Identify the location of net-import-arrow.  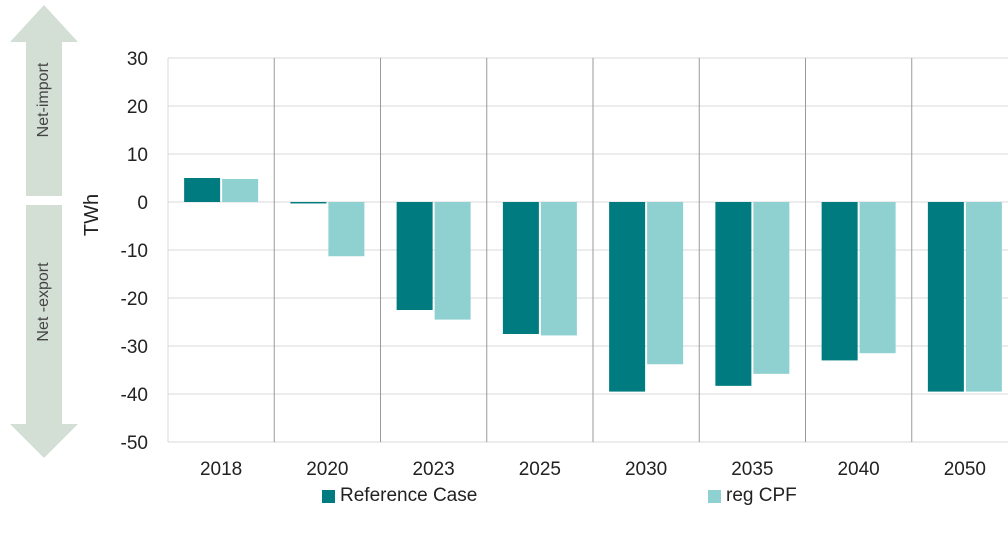
(44, 100).